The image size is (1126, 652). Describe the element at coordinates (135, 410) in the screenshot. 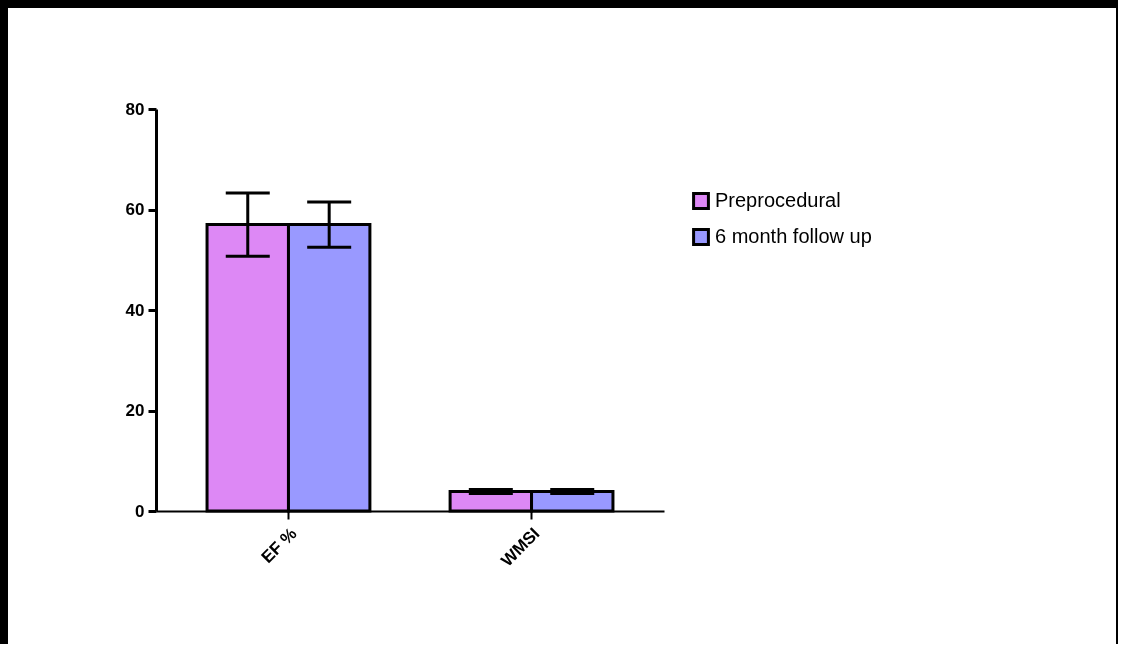

I see `y-tick-label: 20` at that location.